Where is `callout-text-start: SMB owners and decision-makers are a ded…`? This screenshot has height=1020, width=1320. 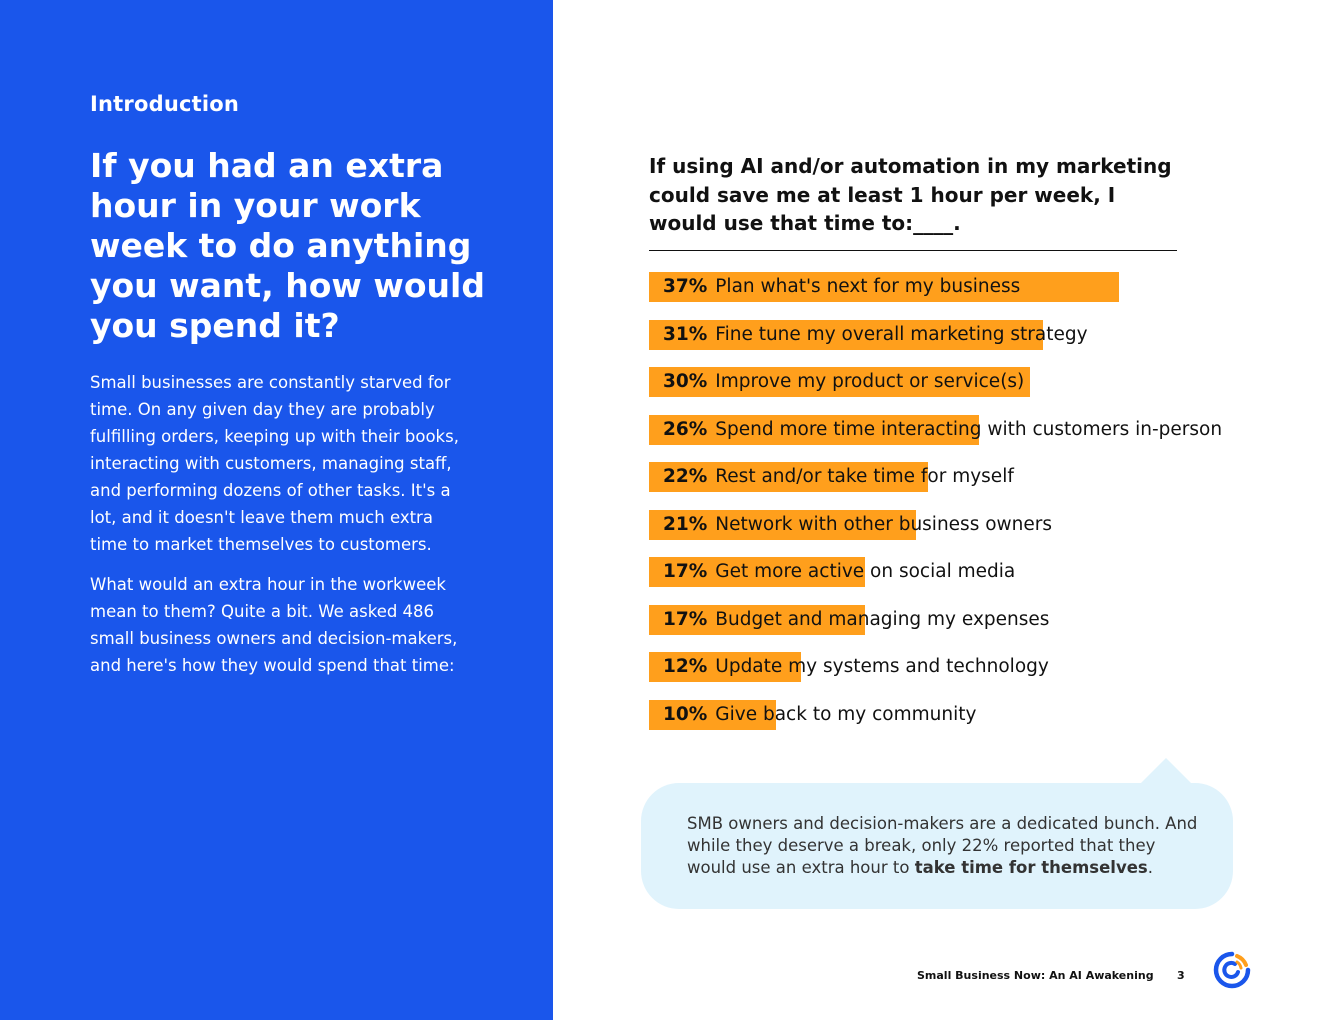
callout-text-start: SMB owners and decision-makers are a ded… is located at coordinates (942, 845).